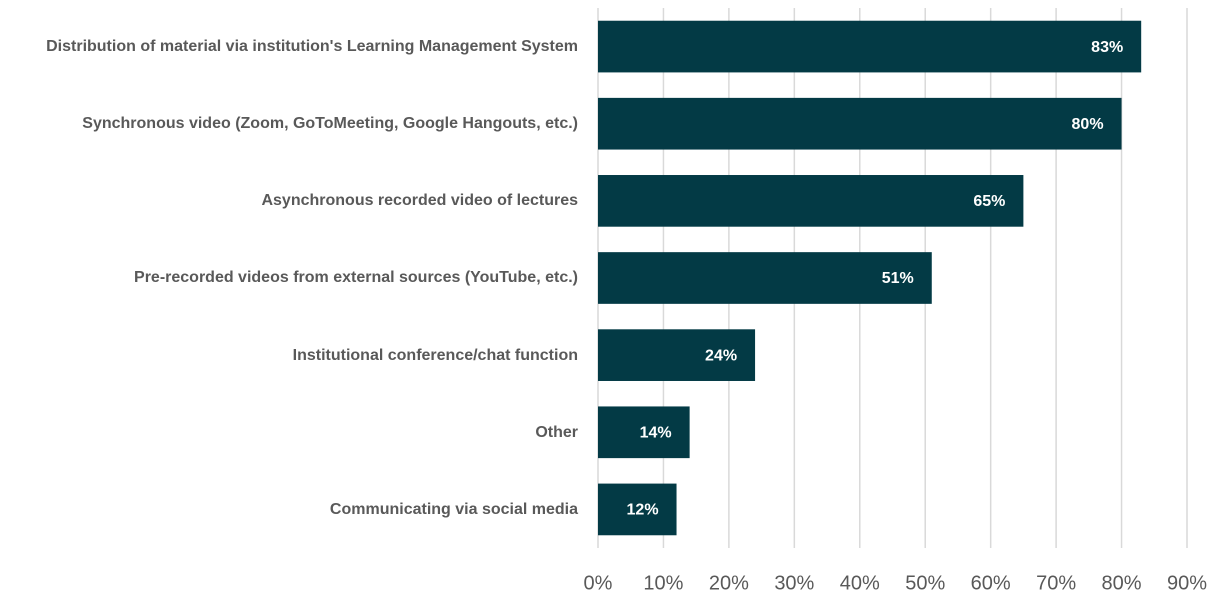 Image resolution: width=1214 pixels, height=599 pixels. I want to click on x-tick-label: 20%, so click(729, 583).